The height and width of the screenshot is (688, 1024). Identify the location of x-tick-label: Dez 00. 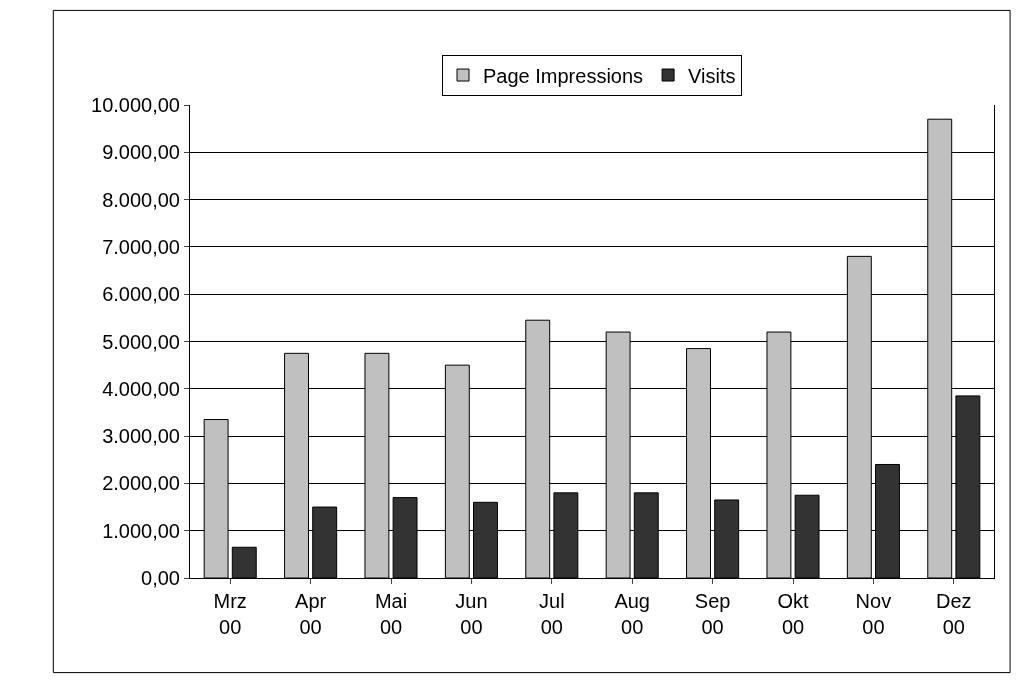
(954, 614).